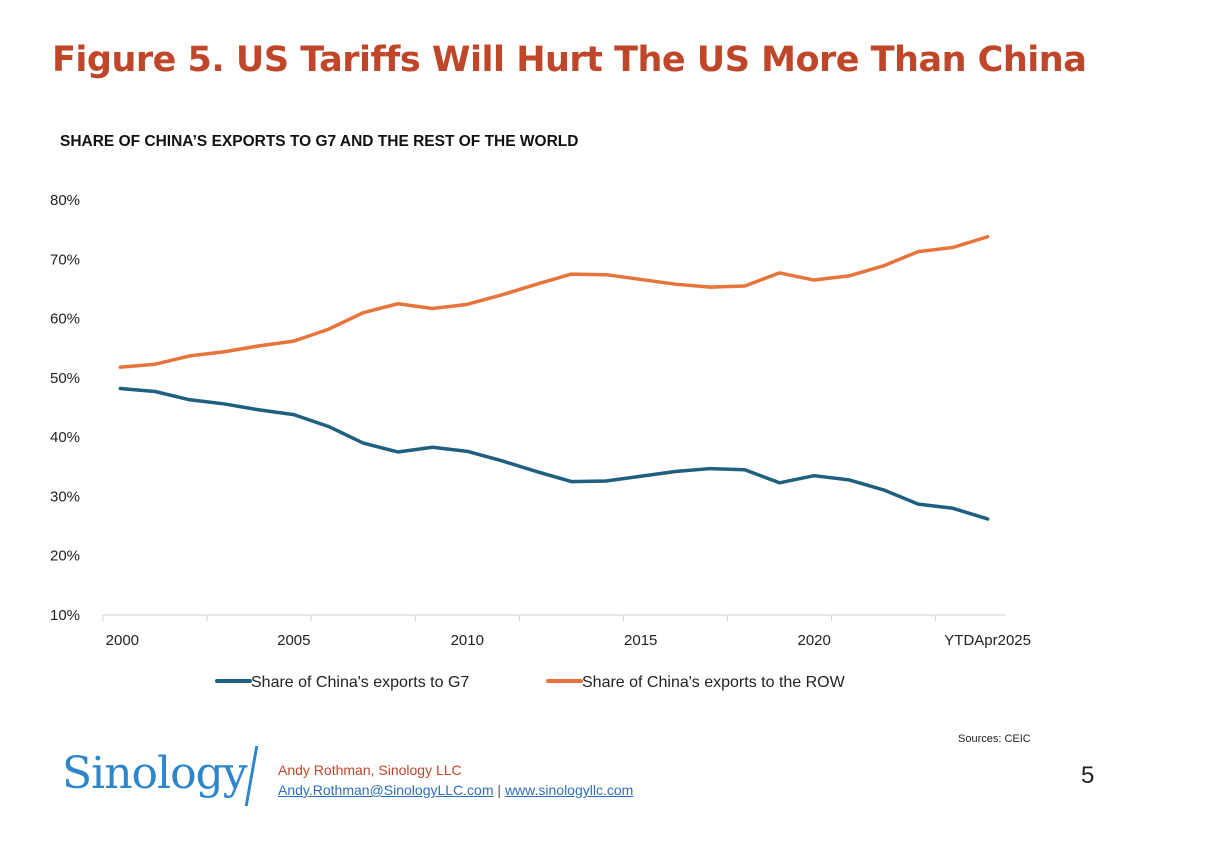 The width and height of the screenshot is (1224, 858). I want to click on website-link: www.sinologyllc.com, so click(569, 790).